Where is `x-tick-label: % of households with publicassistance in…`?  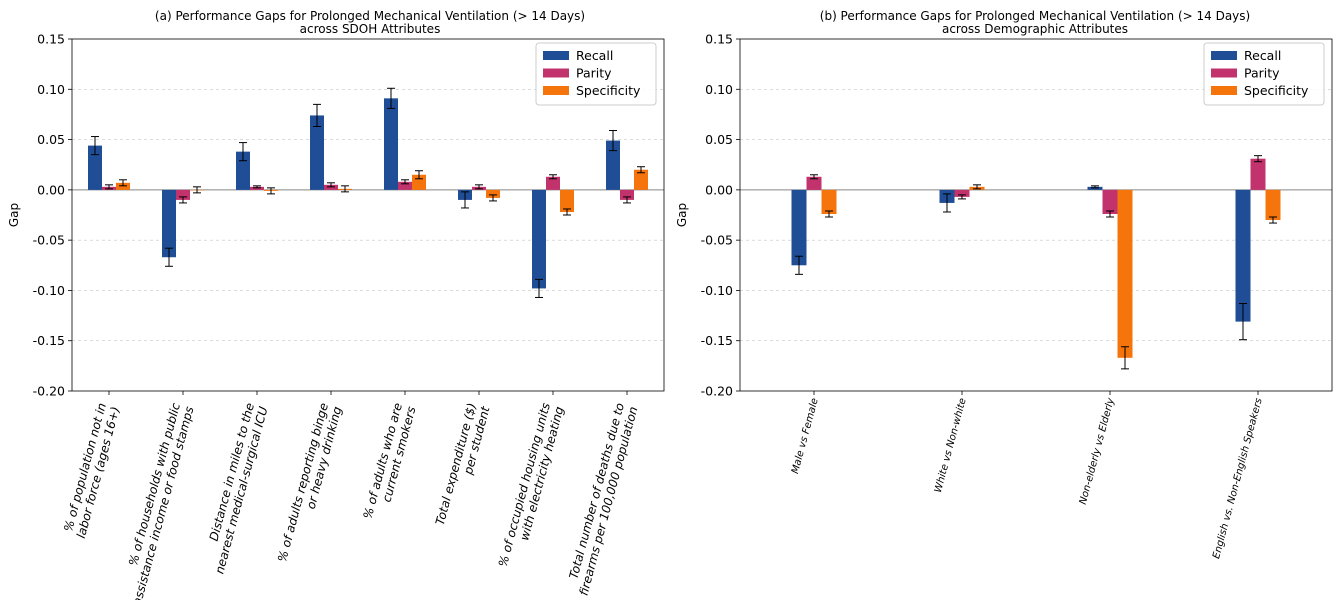 x-tick-label: % of households with publicassistance in… is located at coordinates (156, 500).